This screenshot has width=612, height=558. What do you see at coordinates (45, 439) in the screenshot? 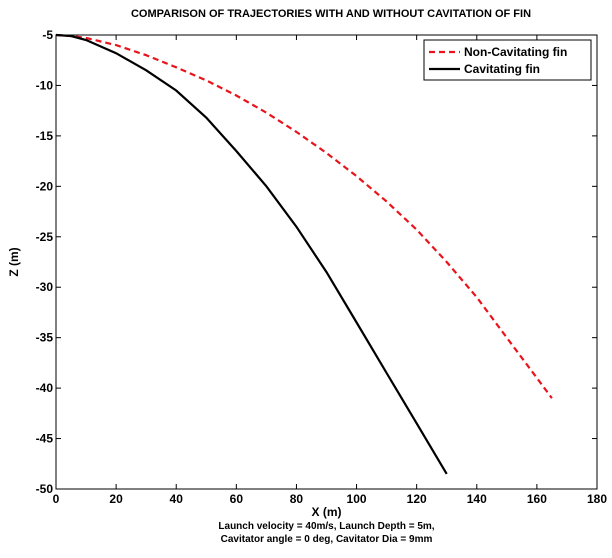
I see `y-tick-label: -45` at bounding box center [45, 439].